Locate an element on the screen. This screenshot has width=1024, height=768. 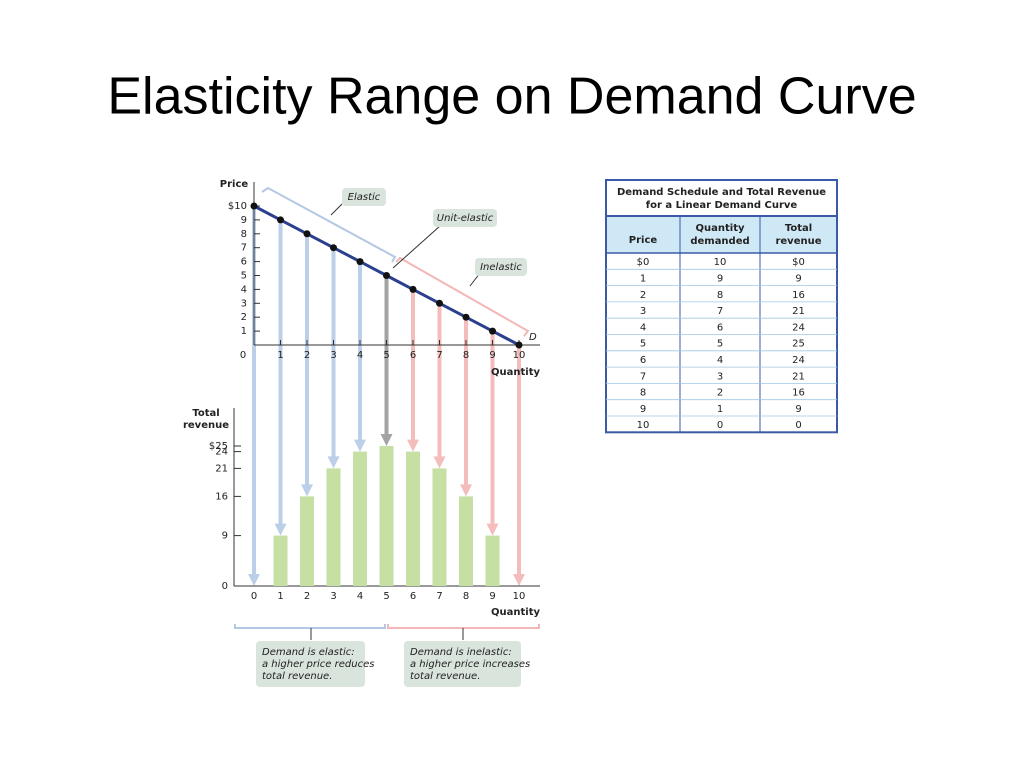
y-tick-label: 21 is located at coordinates (221, 468).